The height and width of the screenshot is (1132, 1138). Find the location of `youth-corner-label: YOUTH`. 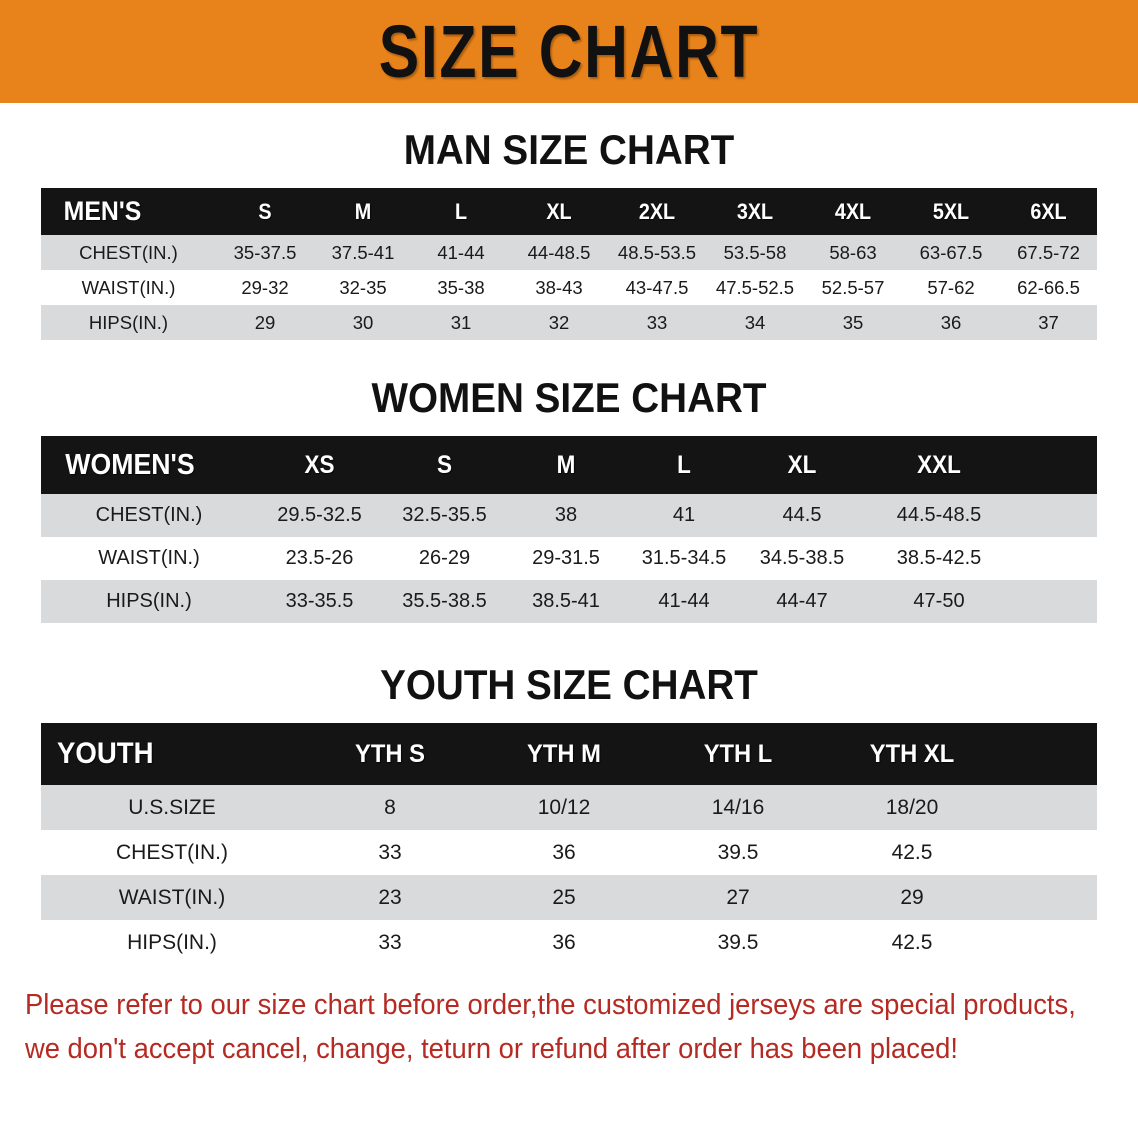

youth-corner-label: YOUTH is located at coordinates (105, 753).